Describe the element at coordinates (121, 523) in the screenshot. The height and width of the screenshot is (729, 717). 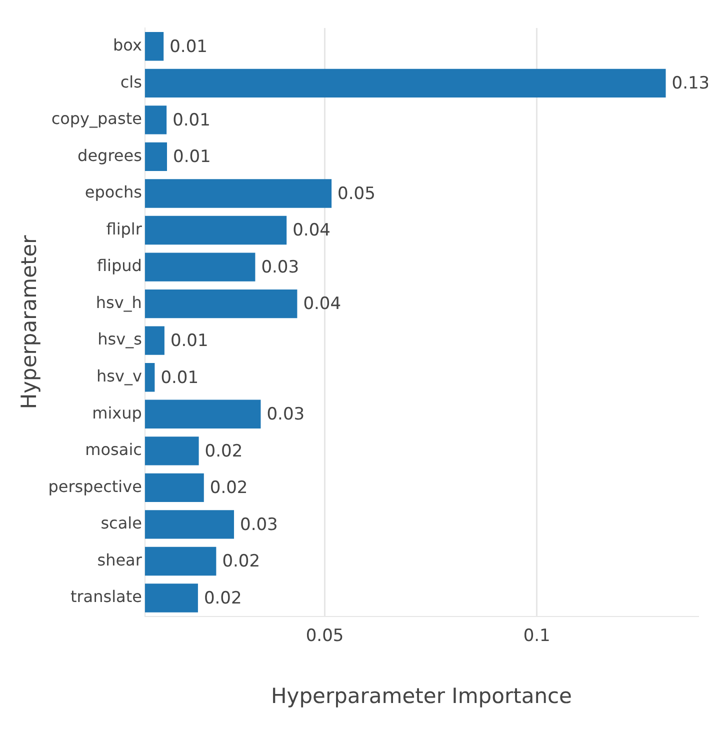
I see `y-tick-label: scale` at that location.